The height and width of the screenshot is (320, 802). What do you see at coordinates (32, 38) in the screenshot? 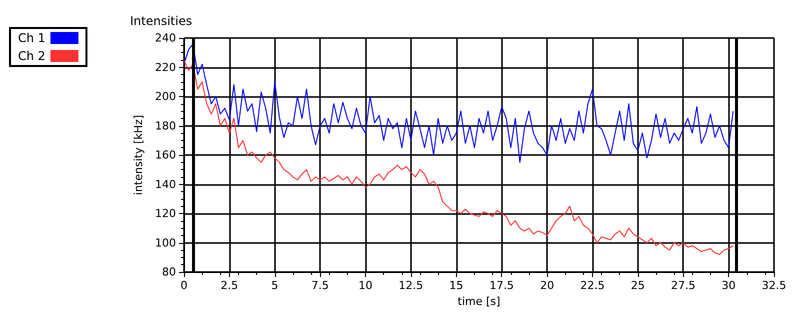
I see `legend-label: Ch 1` at bounding box center [32, 38].